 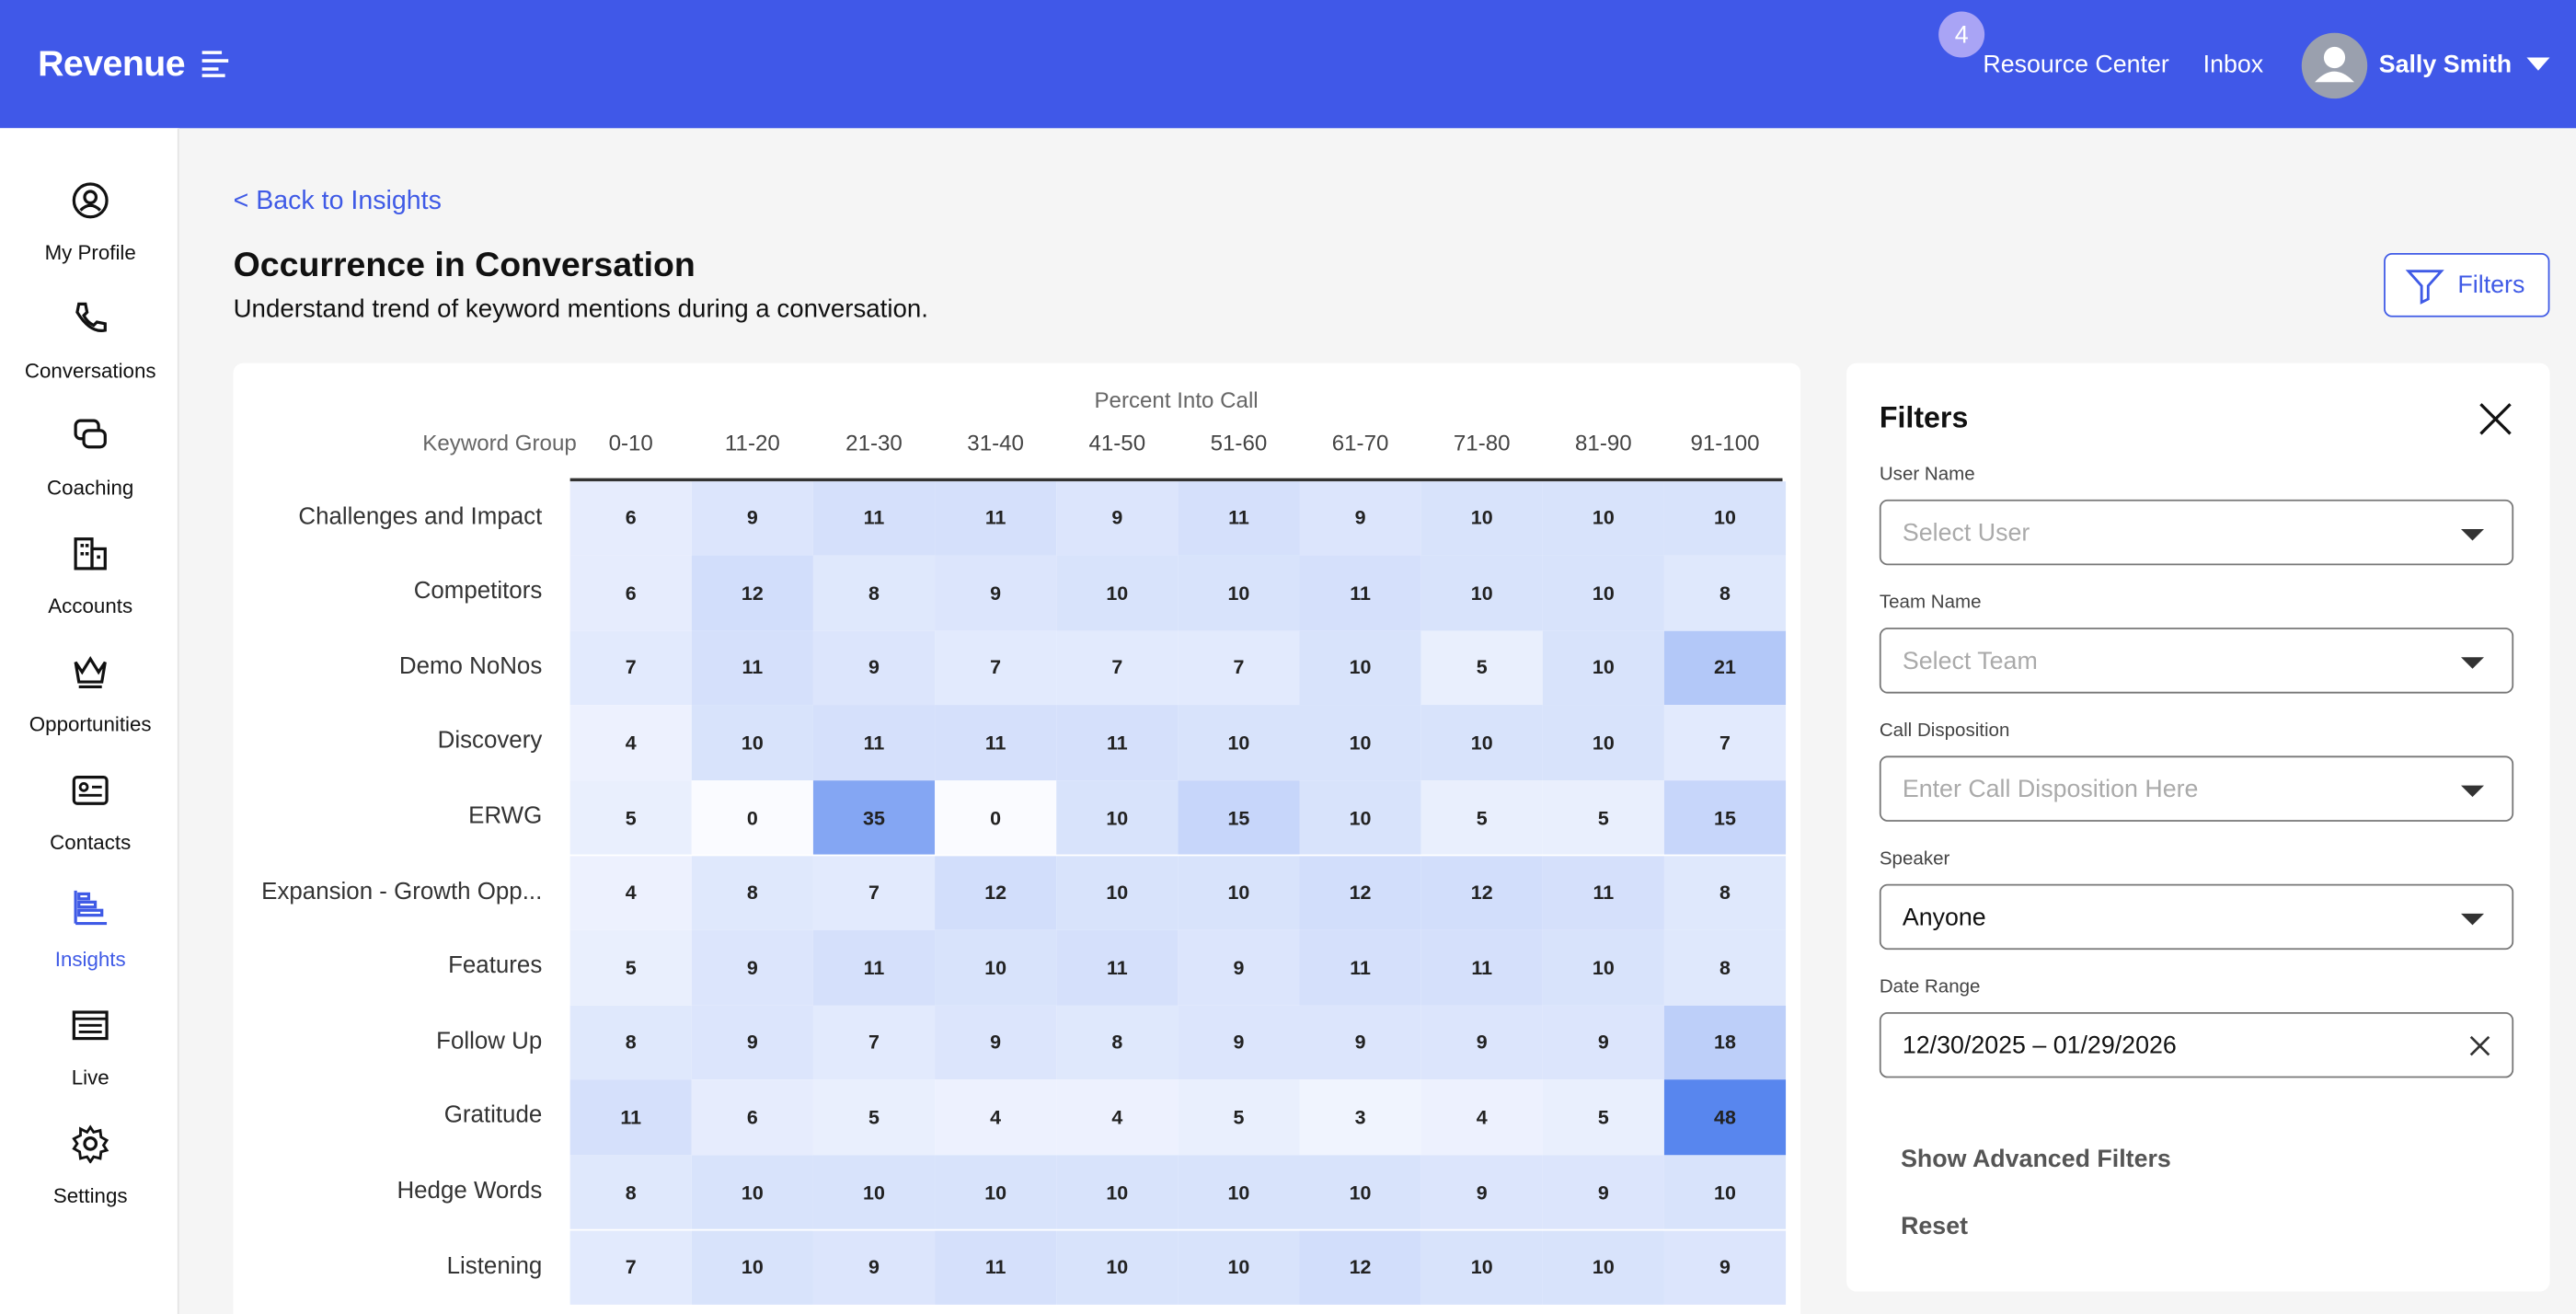 I want to click on row-header: Keyword Group, so click(x=499, y=442).